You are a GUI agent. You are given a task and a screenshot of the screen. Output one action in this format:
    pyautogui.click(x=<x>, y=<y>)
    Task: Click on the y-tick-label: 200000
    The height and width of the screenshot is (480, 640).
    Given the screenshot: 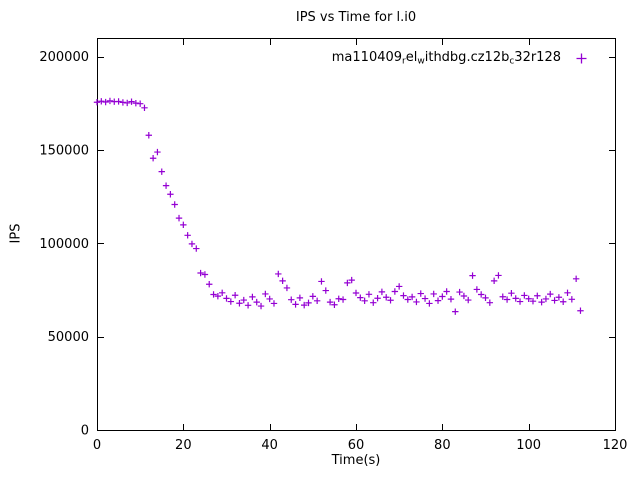 What is the action you would take?
    pyautogui.click(x=64, y=57)
    